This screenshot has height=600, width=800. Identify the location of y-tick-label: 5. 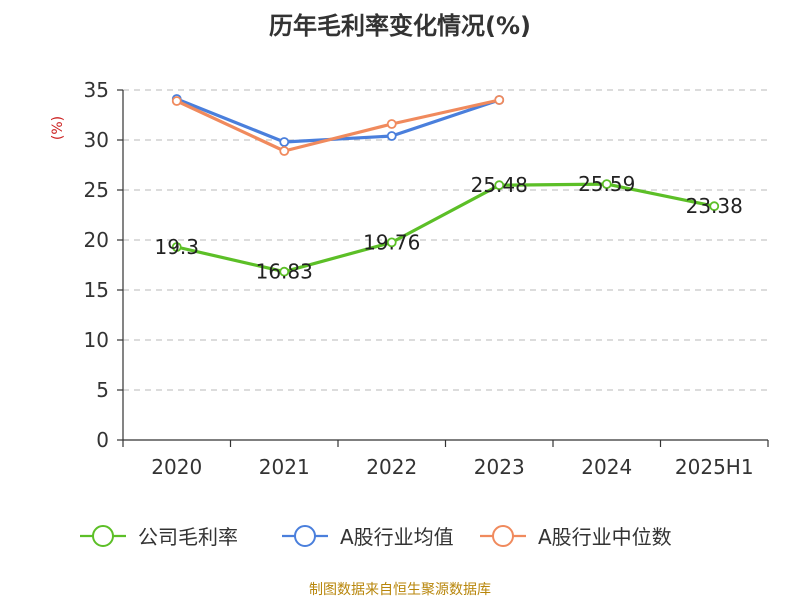
(102, 390).